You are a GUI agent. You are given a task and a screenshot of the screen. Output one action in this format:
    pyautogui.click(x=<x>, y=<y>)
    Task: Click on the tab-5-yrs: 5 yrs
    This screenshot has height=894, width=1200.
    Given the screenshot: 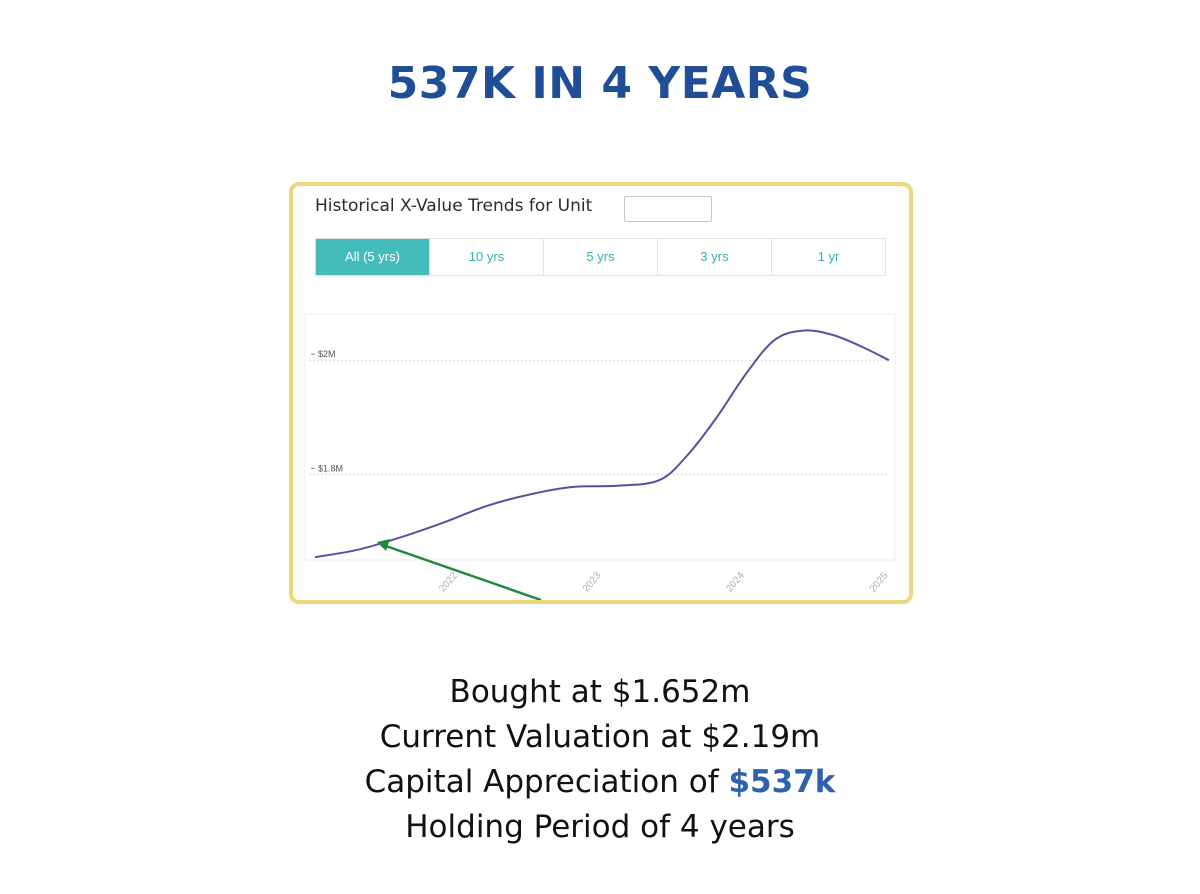 What is the action you would take?
    pyautogui.click(x=601, y=257)
    